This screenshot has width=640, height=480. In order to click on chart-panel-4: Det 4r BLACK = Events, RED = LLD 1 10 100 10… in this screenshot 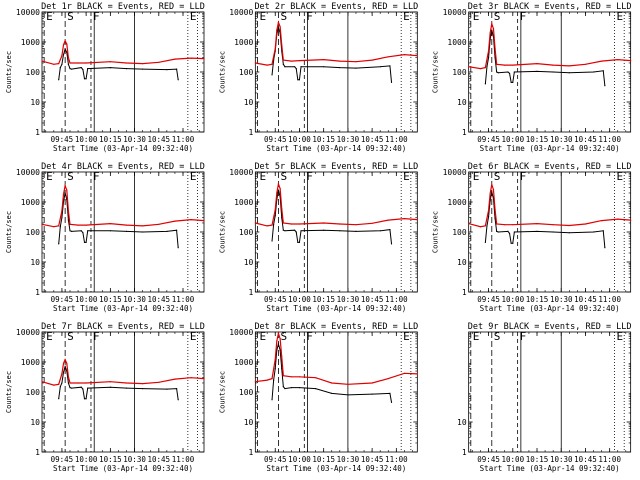, I will do `click(105, 237)`.